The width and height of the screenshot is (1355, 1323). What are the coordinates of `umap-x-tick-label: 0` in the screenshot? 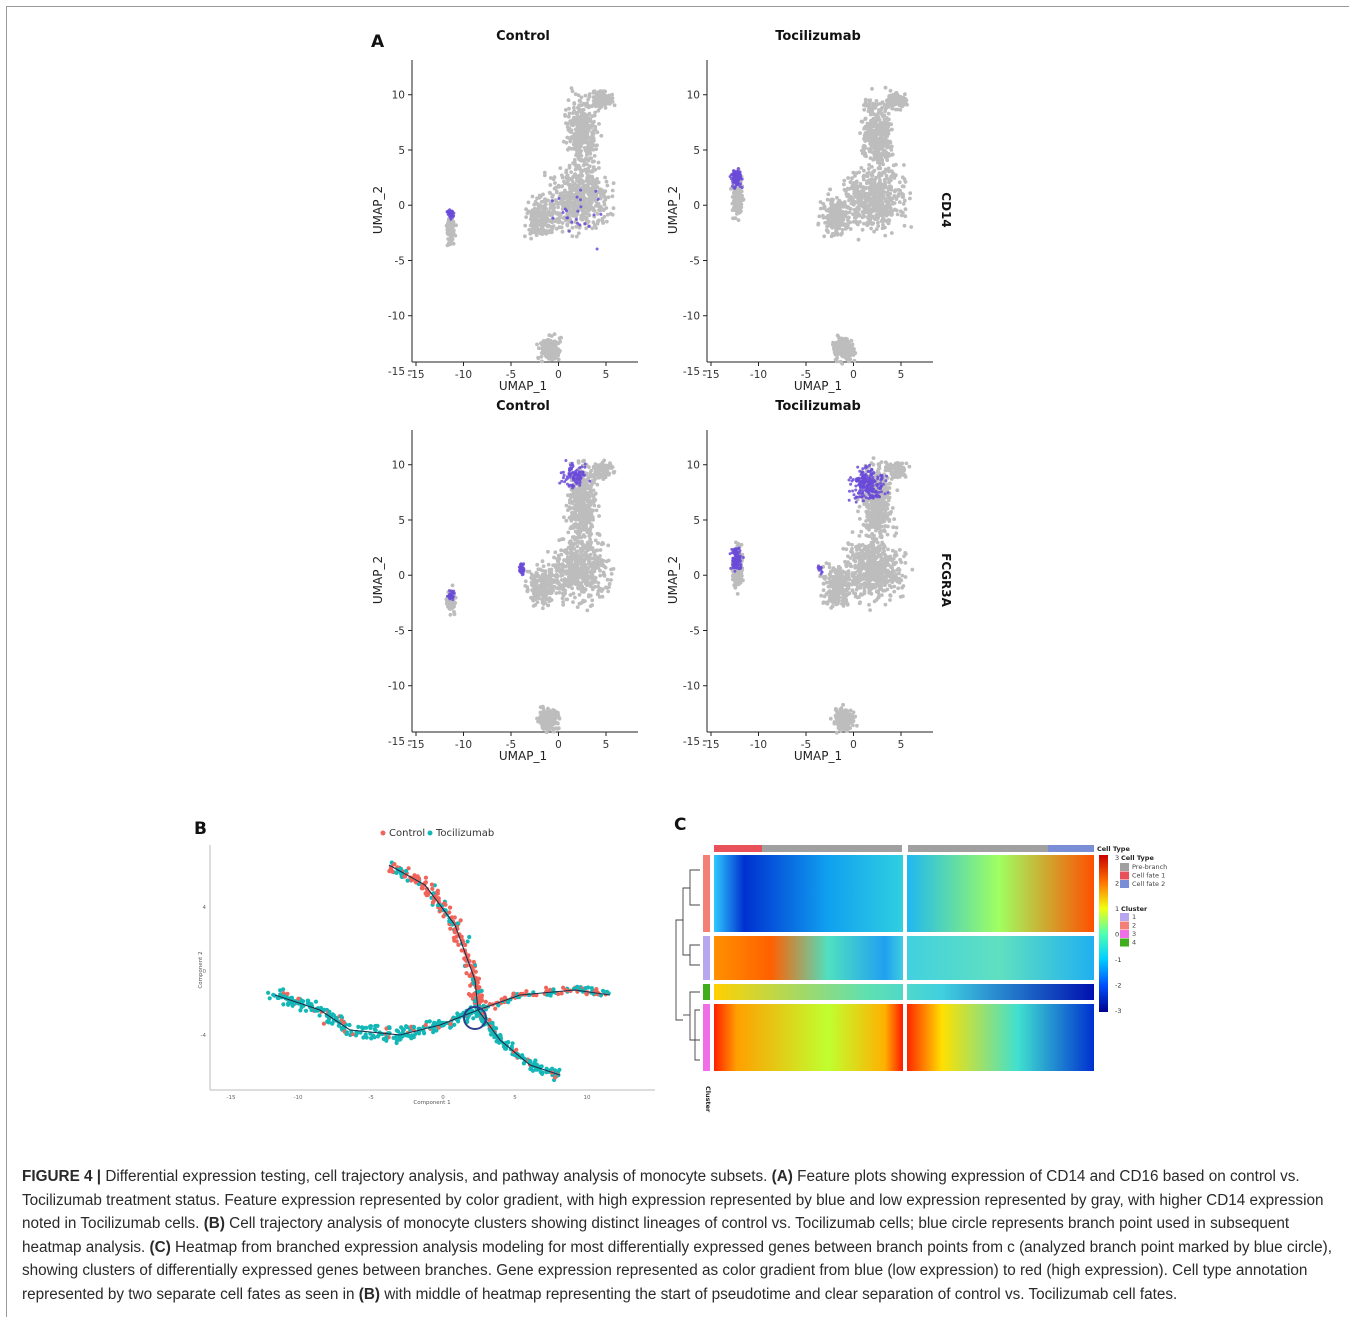 It's located at (853, 375).